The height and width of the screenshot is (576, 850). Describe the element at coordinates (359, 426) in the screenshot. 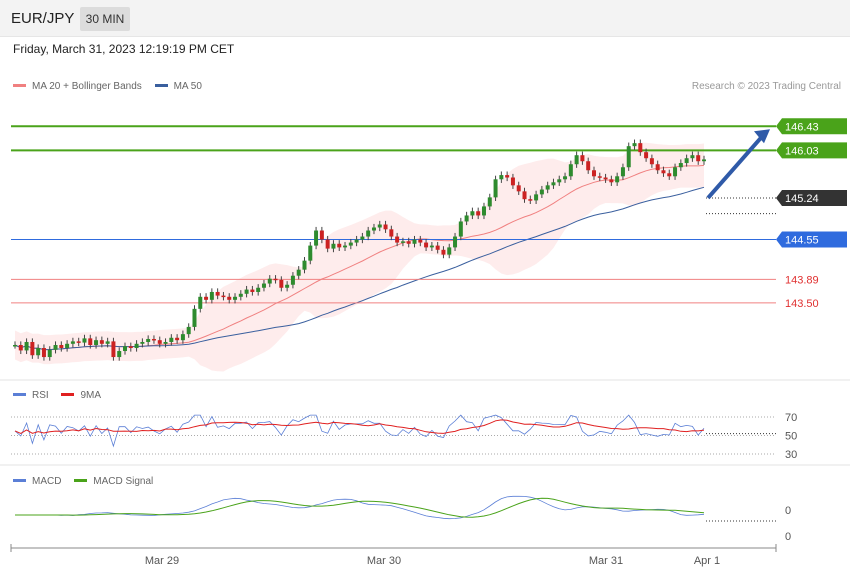

I see `rsi-9ma-line` at that location.